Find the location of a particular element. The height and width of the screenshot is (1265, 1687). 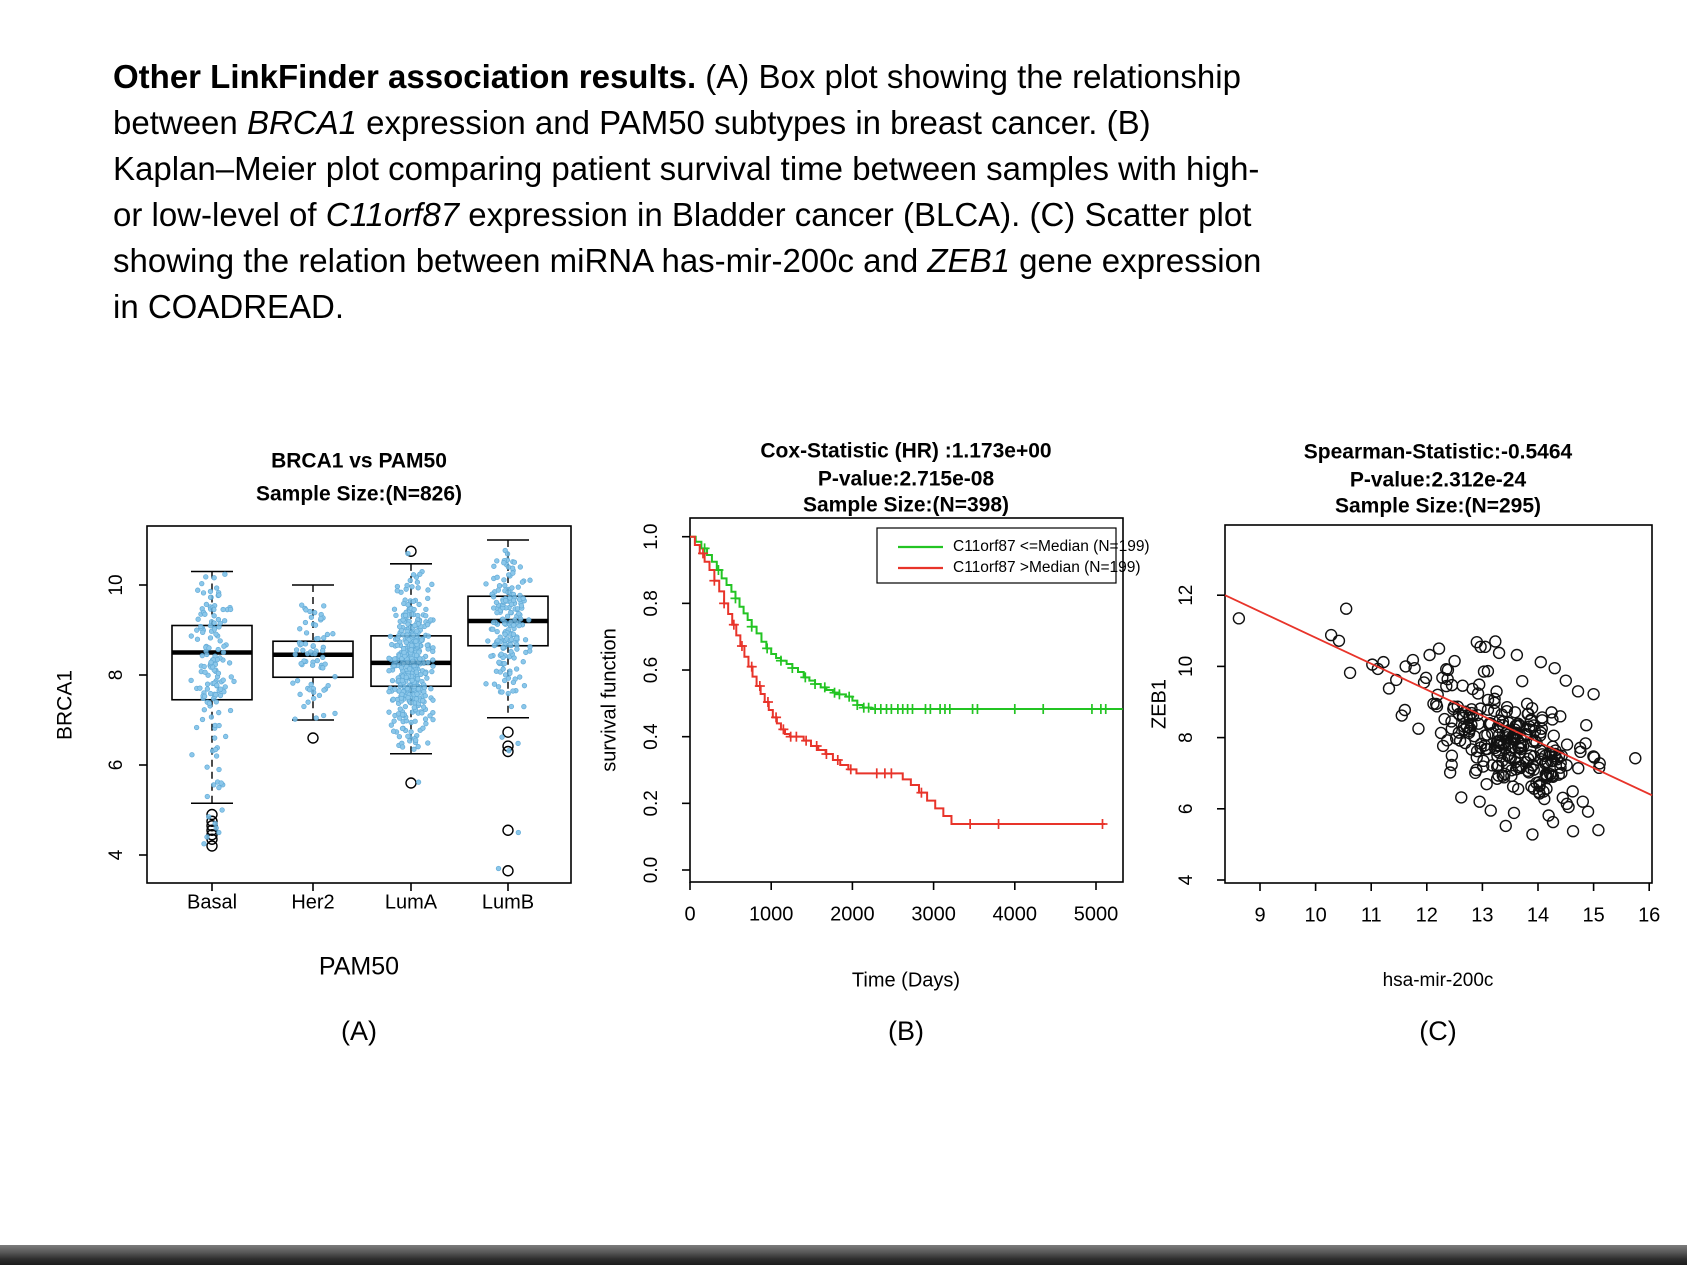

panelC-plot-frame is located at coordinates (1438, 704).